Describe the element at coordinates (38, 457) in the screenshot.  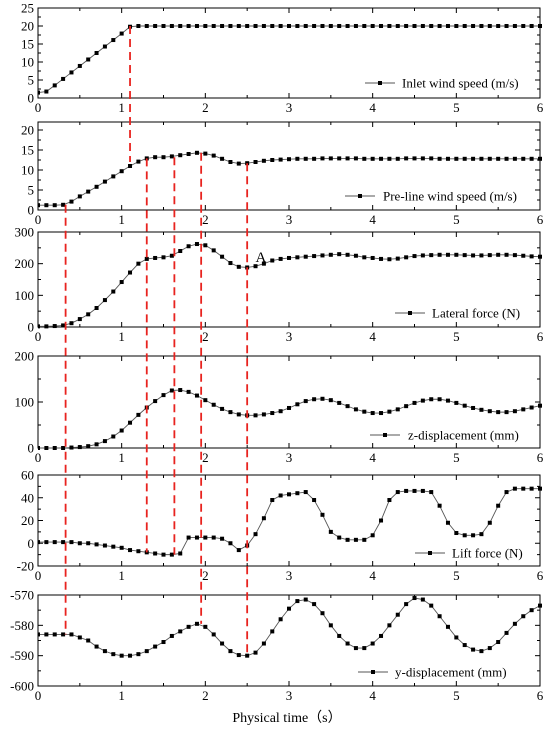
I see `x-tick-label: 0` at that location.